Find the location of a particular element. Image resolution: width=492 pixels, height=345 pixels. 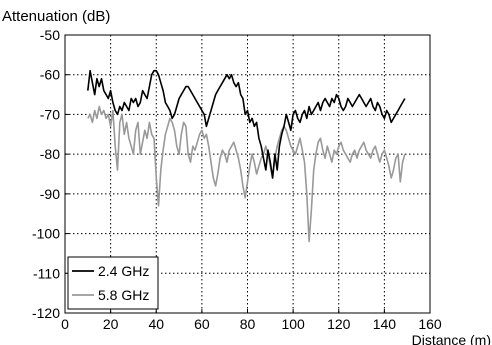

x-tick-label: 0 is located at coordinates (65, 324).